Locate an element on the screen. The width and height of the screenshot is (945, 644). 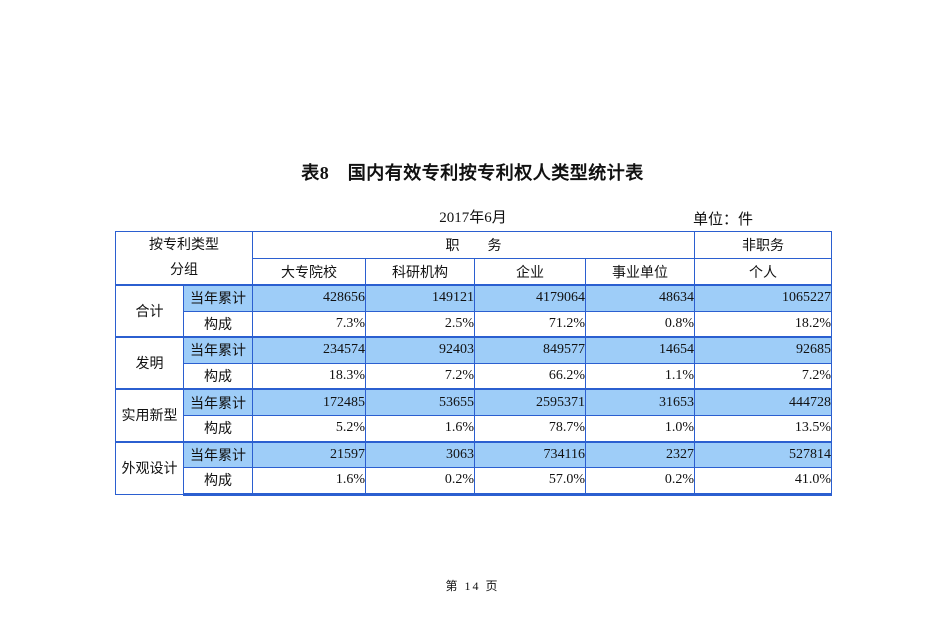
data-cell: 92403 is located at coordinates (420, 350).